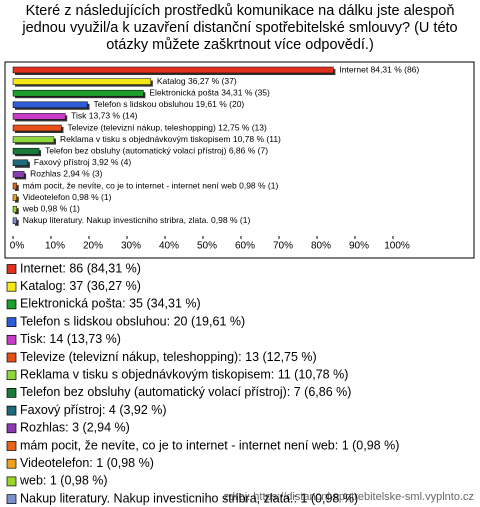  I want to click on legend-label: Elektronická pošta: 35 (34,31 %), so click(110, 304).